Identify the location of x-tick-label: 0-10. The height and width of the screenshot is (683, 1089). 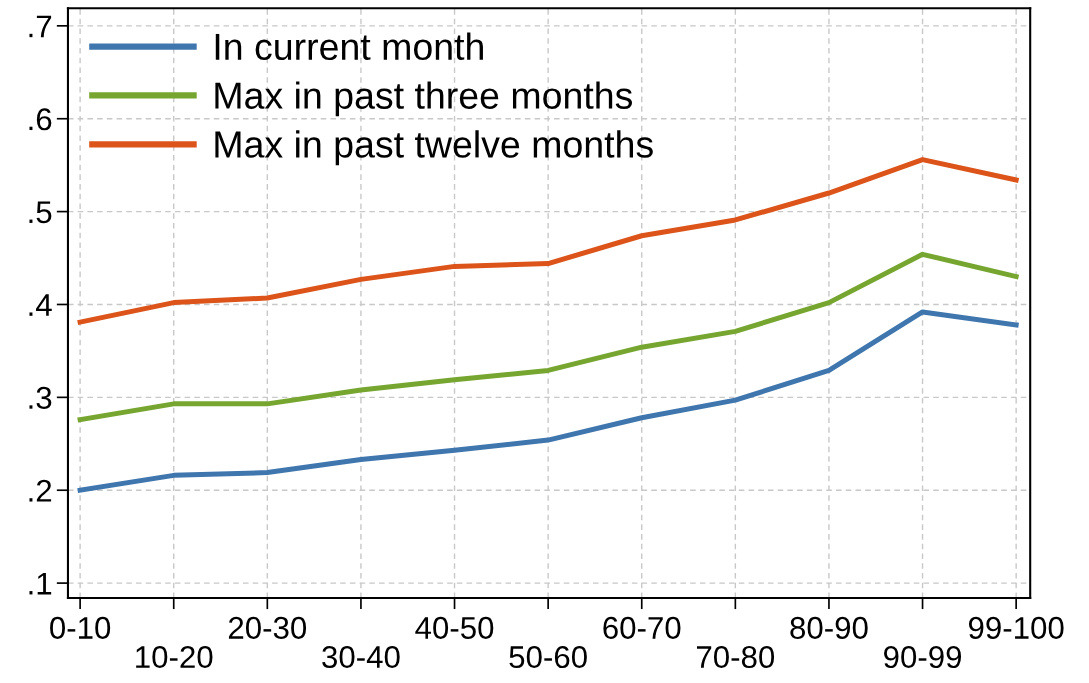
(80, 627).